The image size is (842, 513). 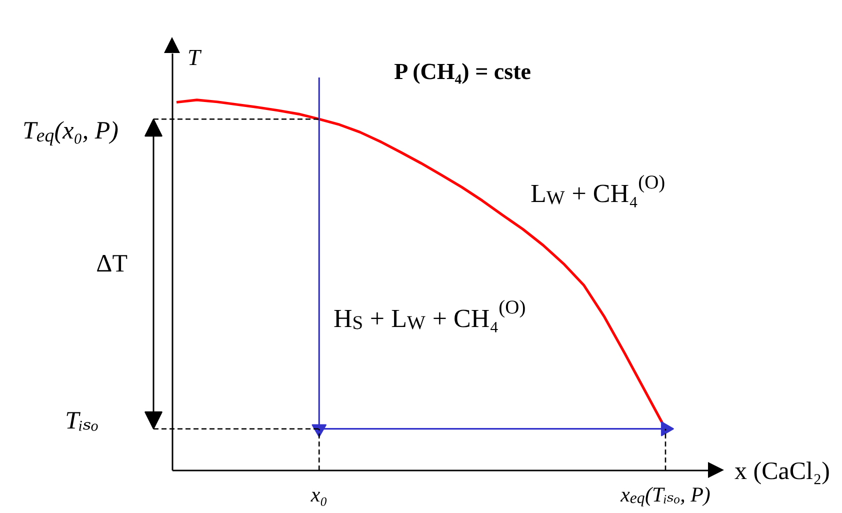 I want to click on x-tick-label: xeq(Tᵢₛₒ, P), so click(x=665, y=495).